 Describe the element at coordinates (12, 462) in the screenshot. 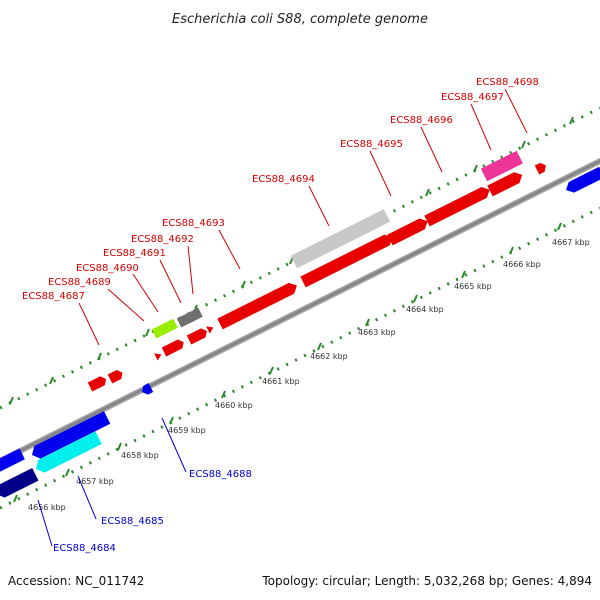

I see `gene-reverse-a` at that location.